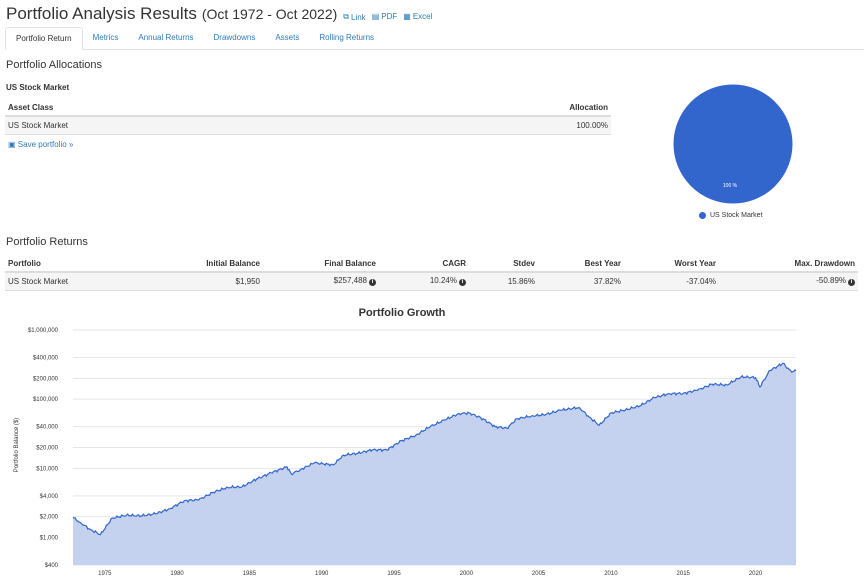 The image size is (864, 580). What do you see at coordinates (346, 16) in the screenshot?
I see `external-link-icon: ⧉` at bounding box center [346, 16].